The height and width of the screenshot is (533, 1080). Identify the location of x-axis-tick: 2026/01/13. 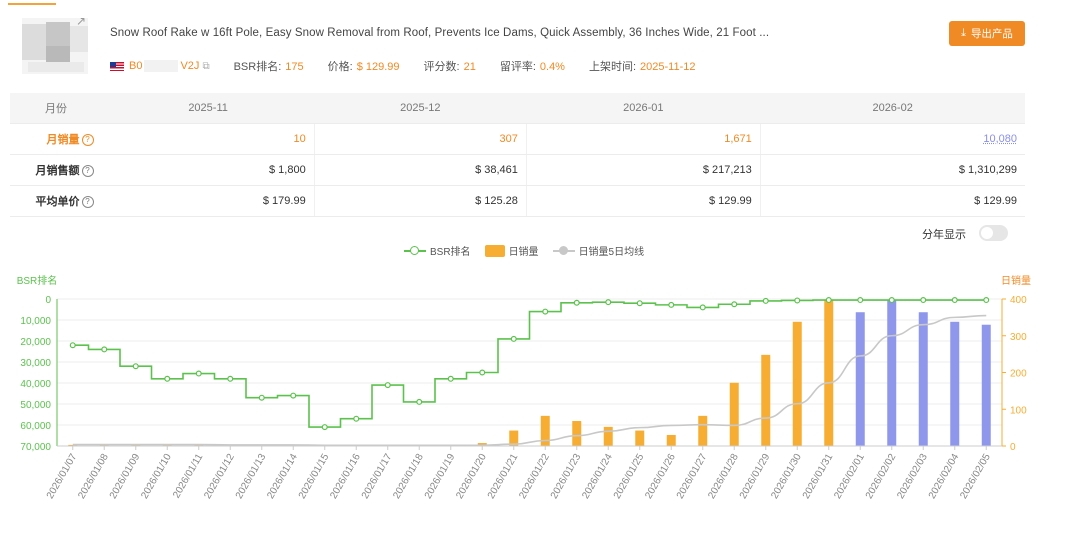
(251, 476).